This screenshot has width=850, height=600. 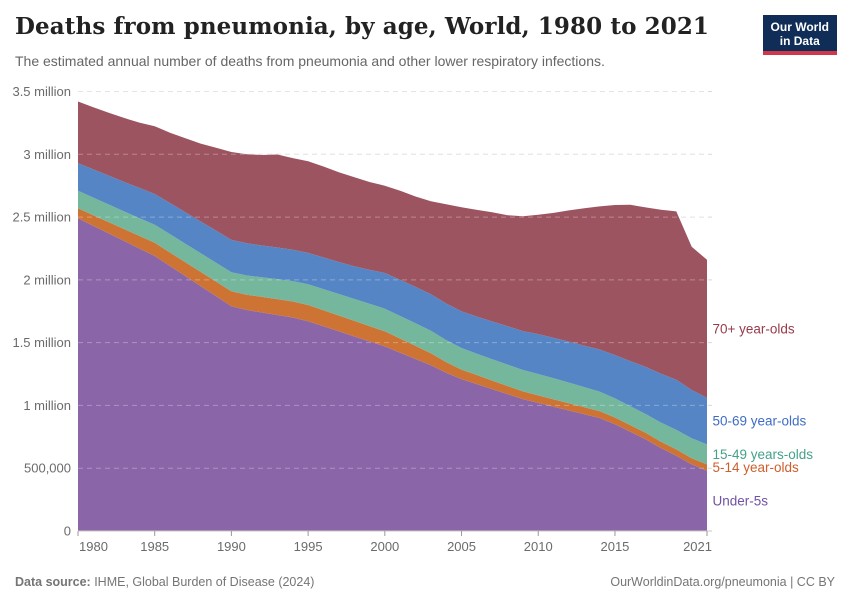 I want to click on owid-logo-line1: Our World, so click(x=799, y=27).